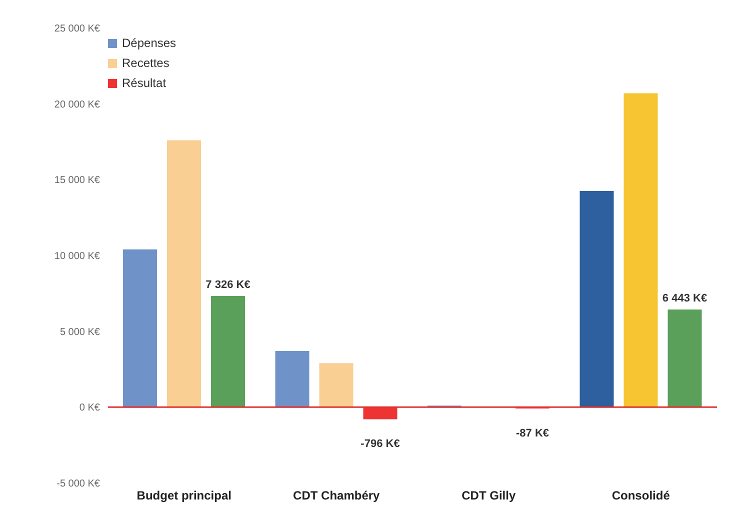 This screenshot has width=745, height=531. What do you see at coordinates (80, 332) in the screenshot?
I see `y-tick-label: 5 000 K€` at bounding box center [80, 332].